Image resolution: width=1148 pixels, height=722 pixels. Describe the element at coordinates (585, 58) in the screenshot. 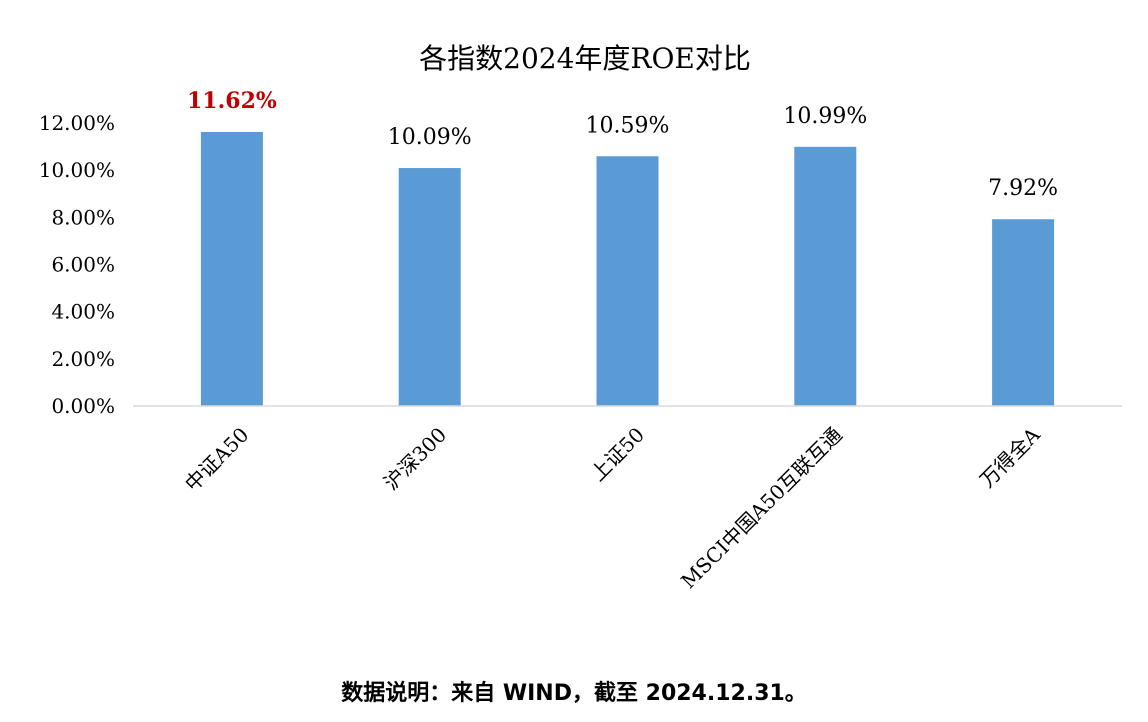

I see `chart-title: 各指数2024年度ROE对比` at that location.